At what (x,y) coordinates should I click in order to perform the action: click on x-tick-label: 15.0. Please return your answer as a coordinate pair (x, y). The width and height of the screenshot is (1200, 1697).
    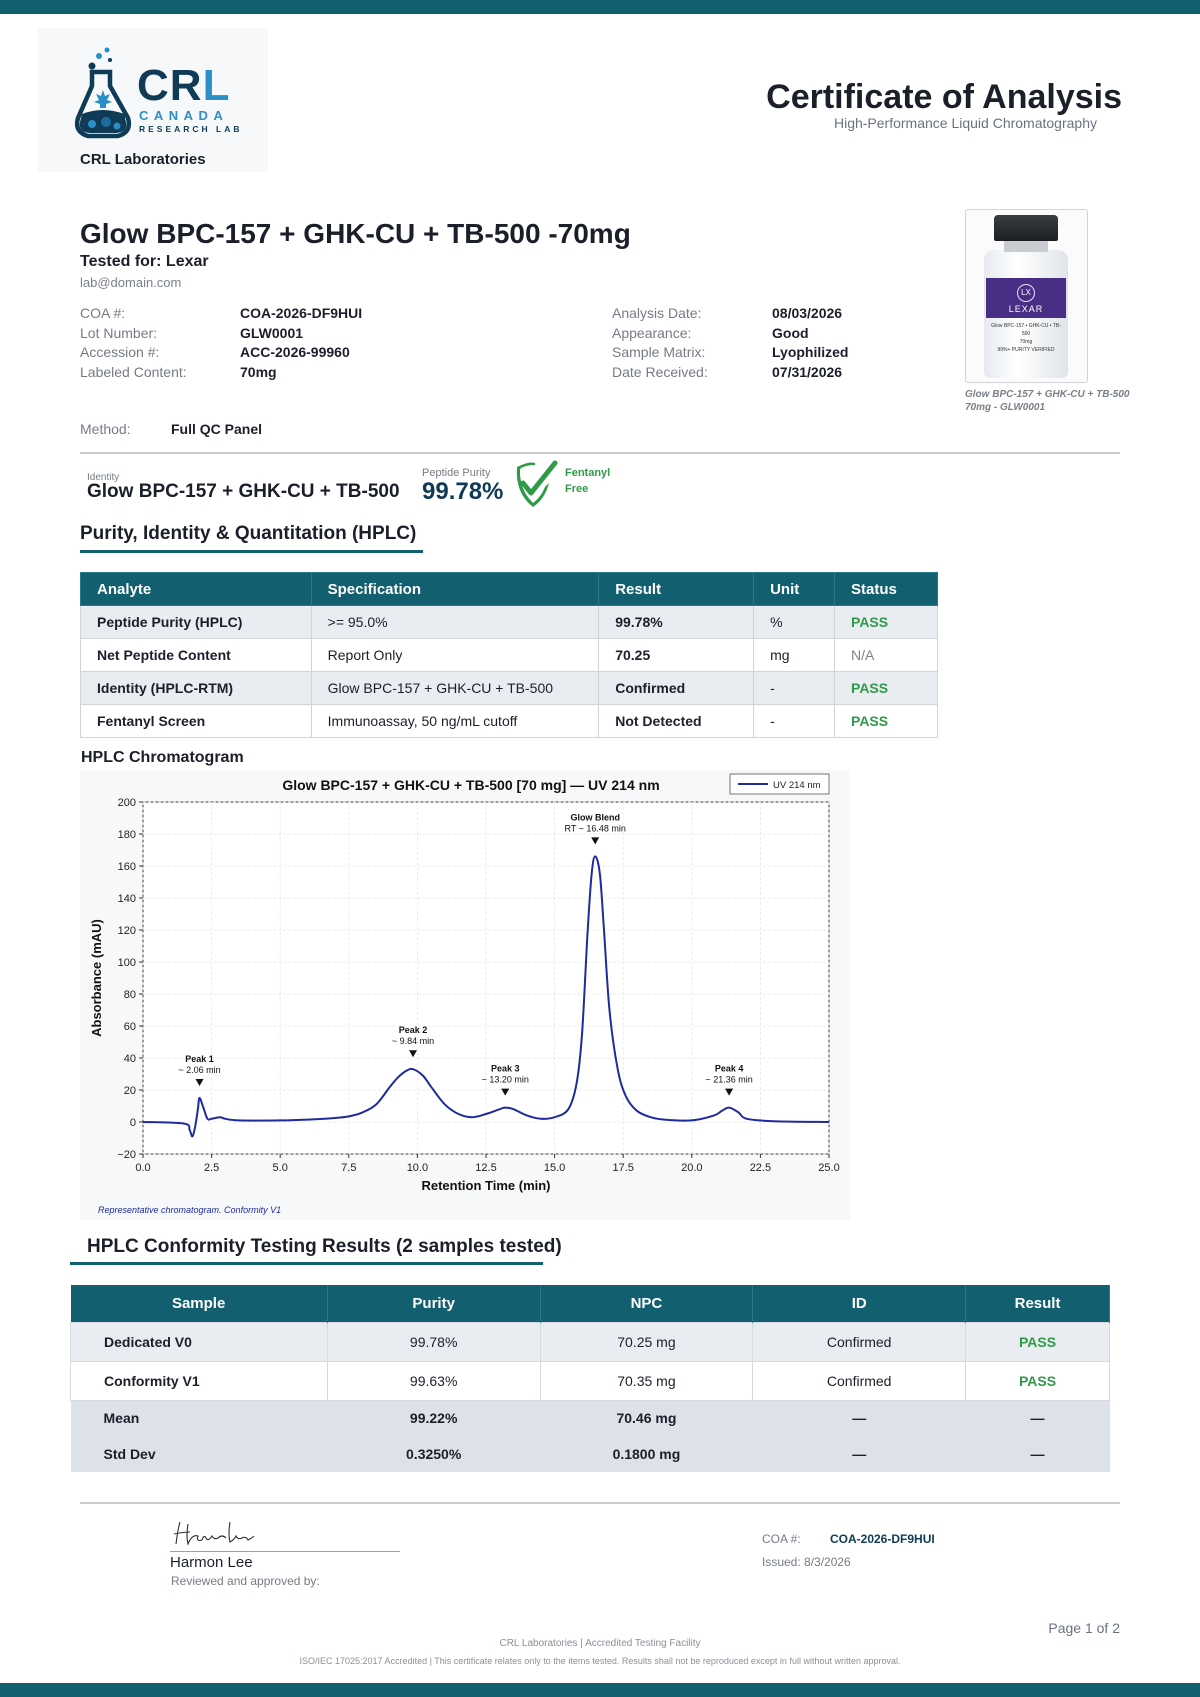
    Looking at the image, I should click on (554, 1168).